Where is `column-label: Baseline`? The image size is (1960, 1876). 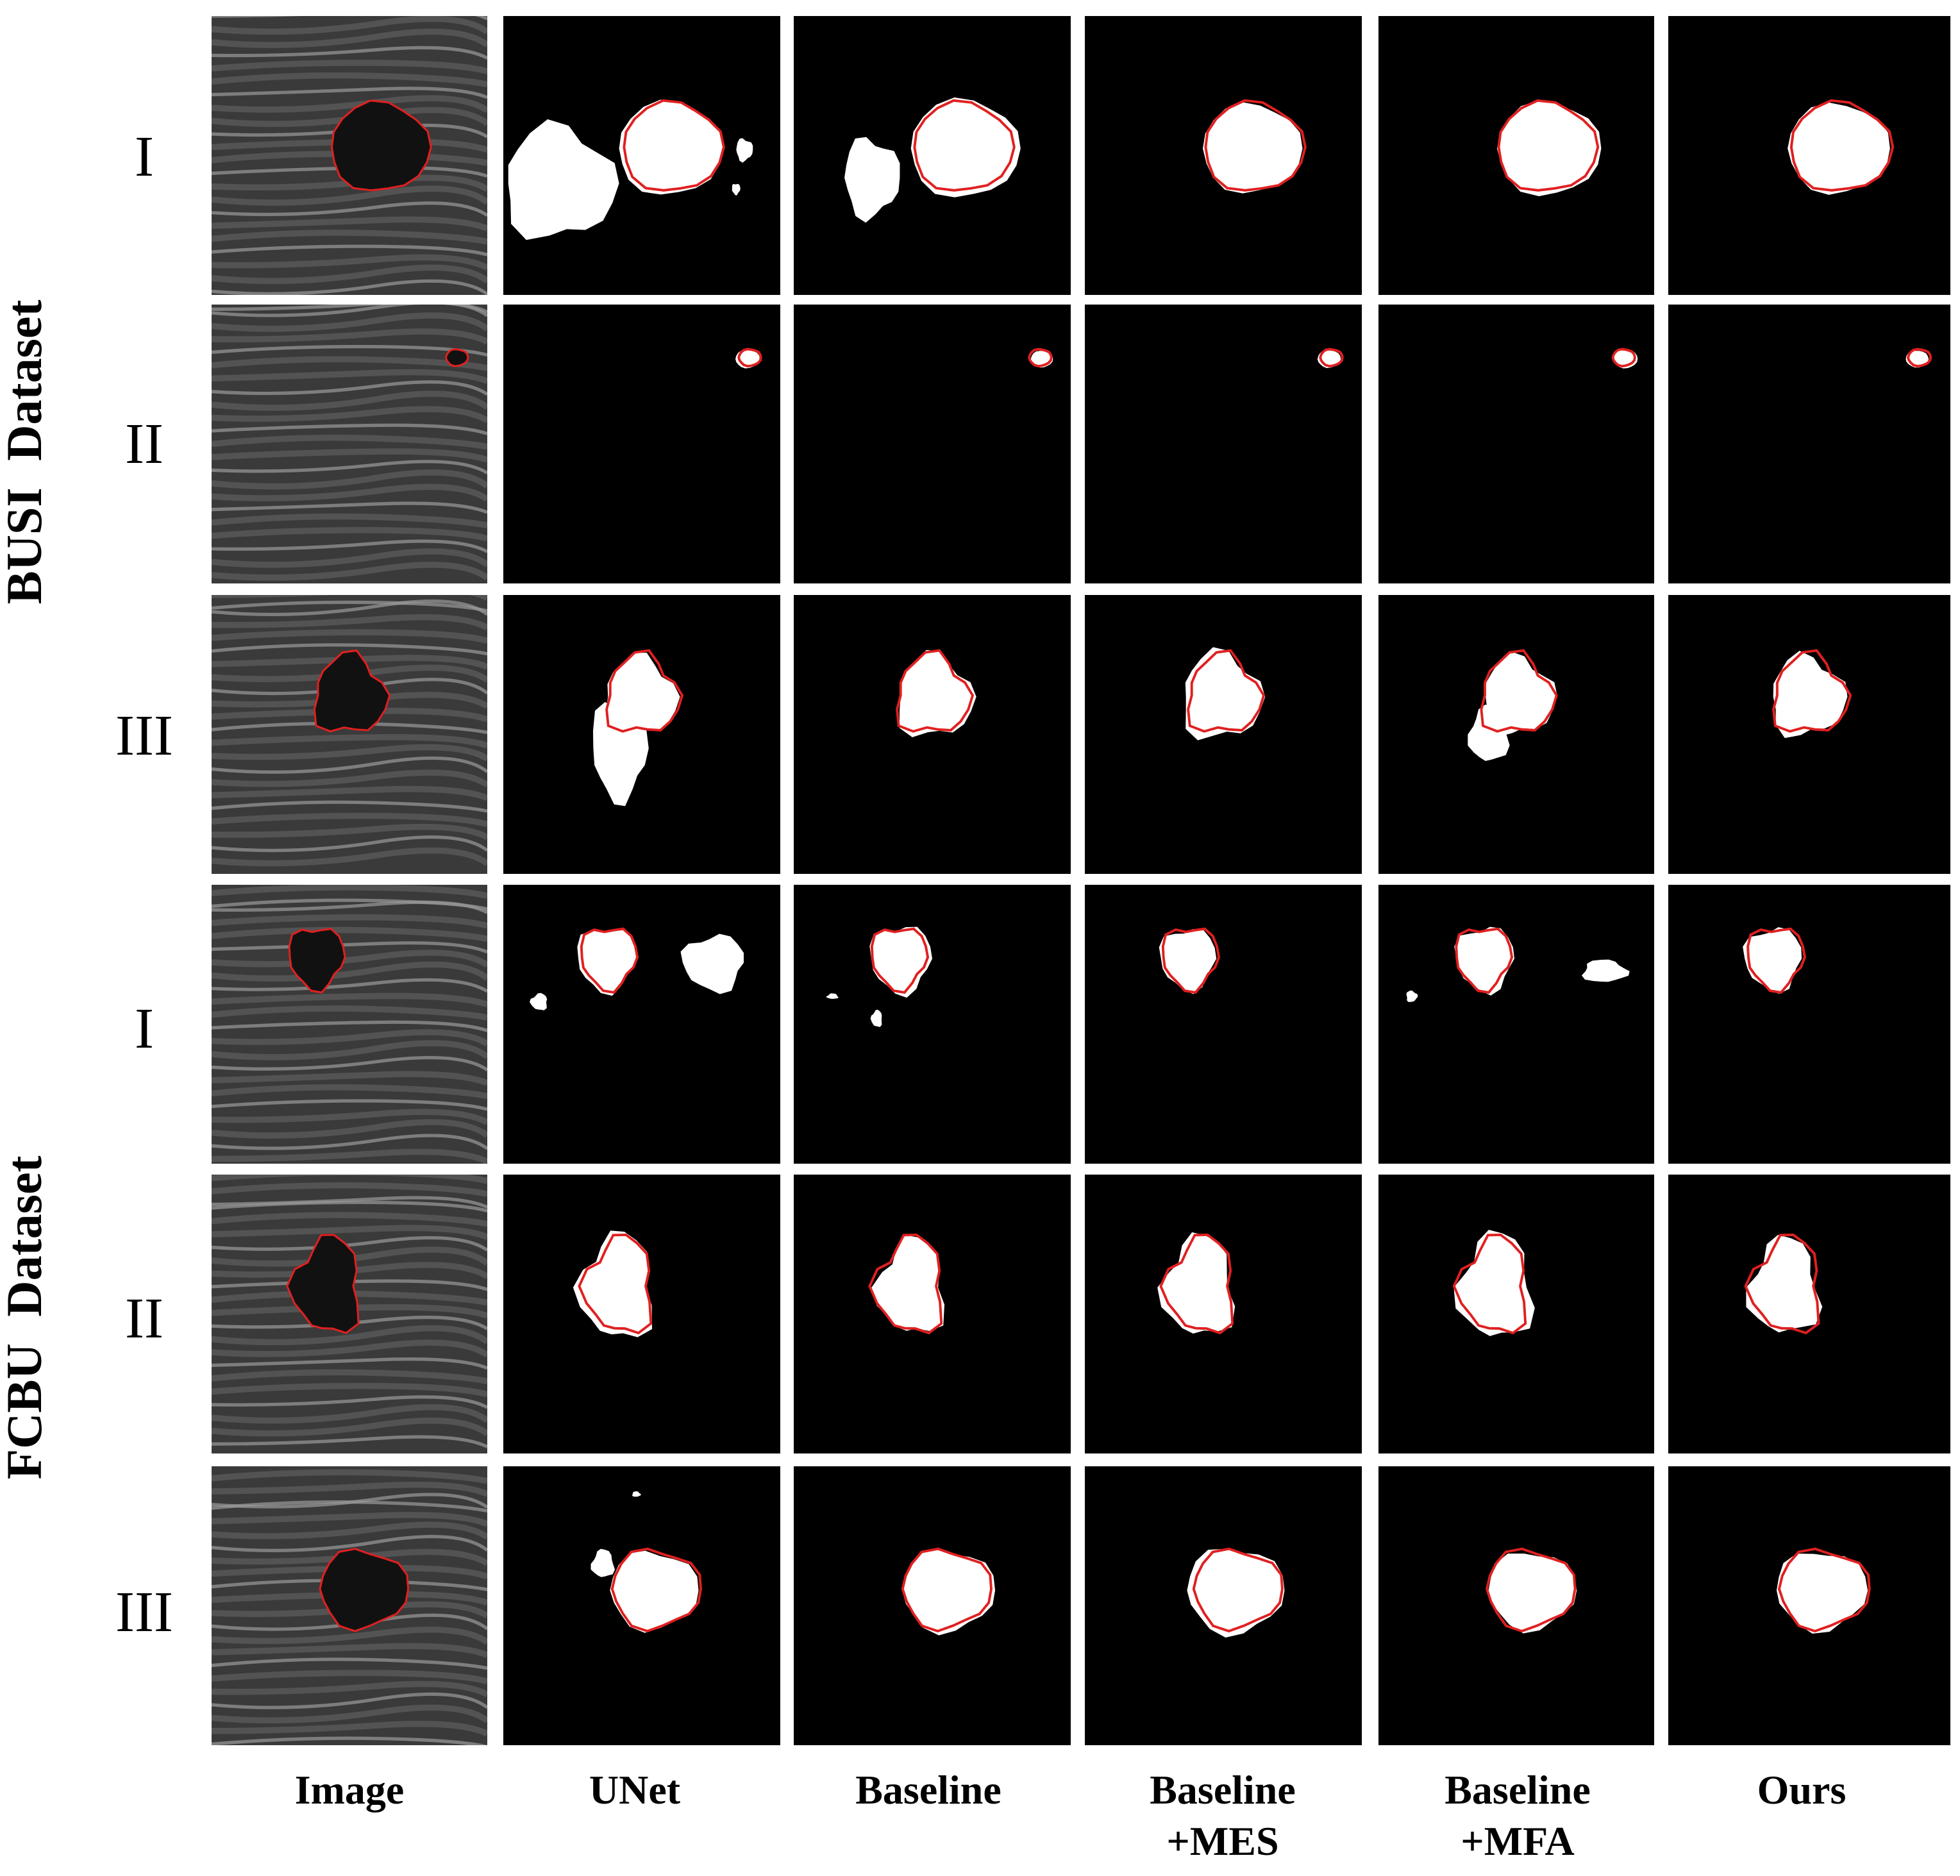 column-label: Baseline is located at coordinates (928, 1790).